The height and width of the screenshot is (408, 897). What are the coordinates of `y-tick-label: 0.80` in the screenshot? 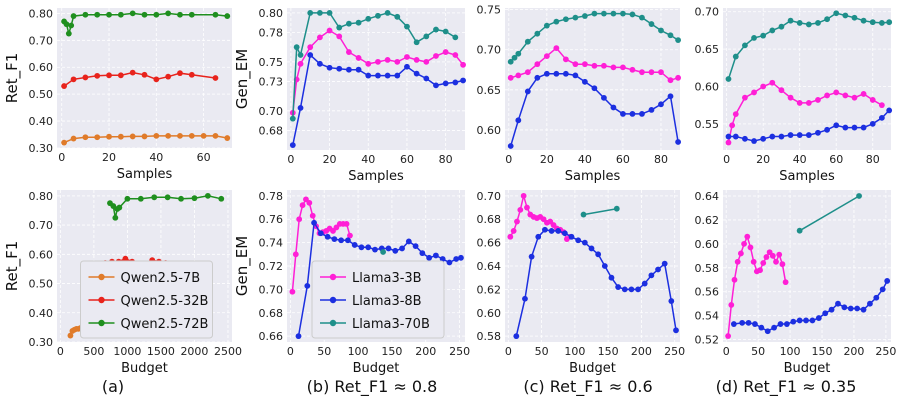 It's located at (41, 13).